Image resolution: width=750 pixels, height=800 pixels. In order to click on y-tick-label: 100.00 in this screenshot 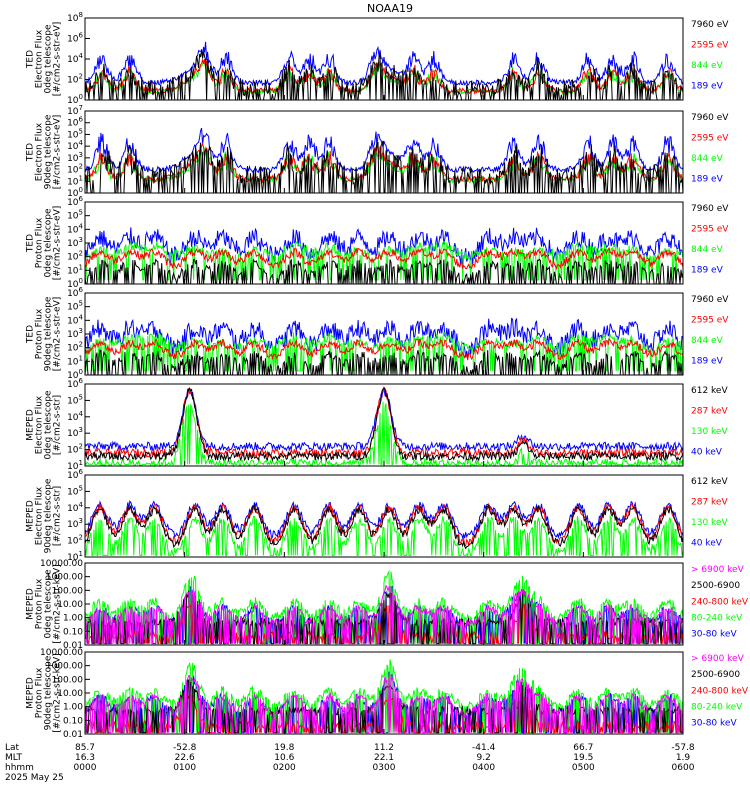, I will do `click(68, 680)`.